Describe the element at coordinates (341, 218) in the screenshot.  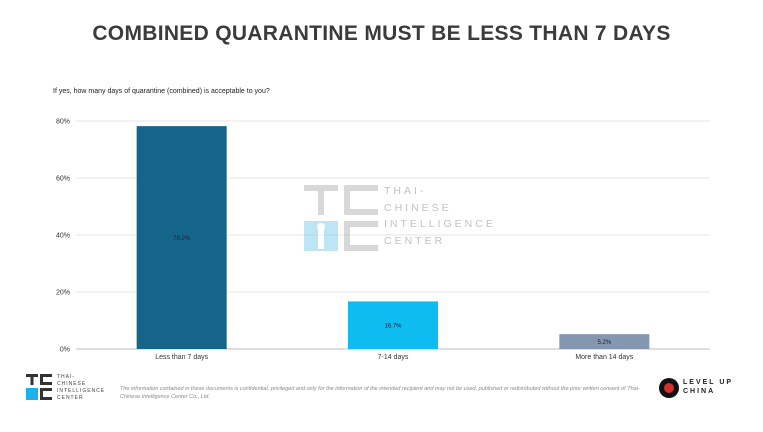
I see `tcic-logo-icon` at that location.